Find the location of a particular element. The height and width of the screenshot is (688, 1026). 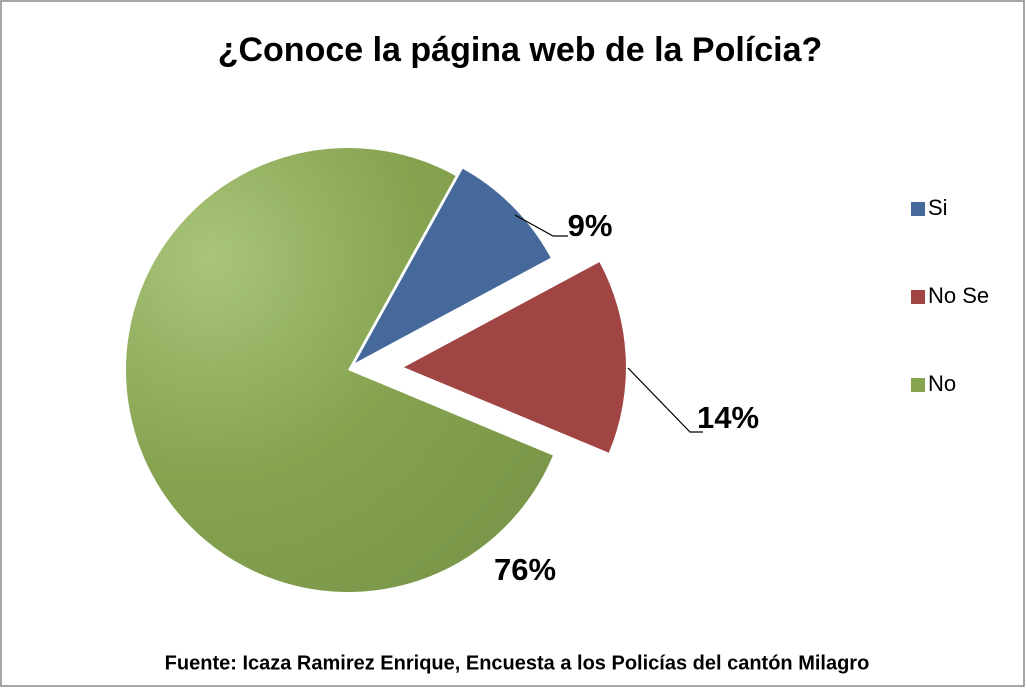

legend-label: No is located at coordinates (942, 383).